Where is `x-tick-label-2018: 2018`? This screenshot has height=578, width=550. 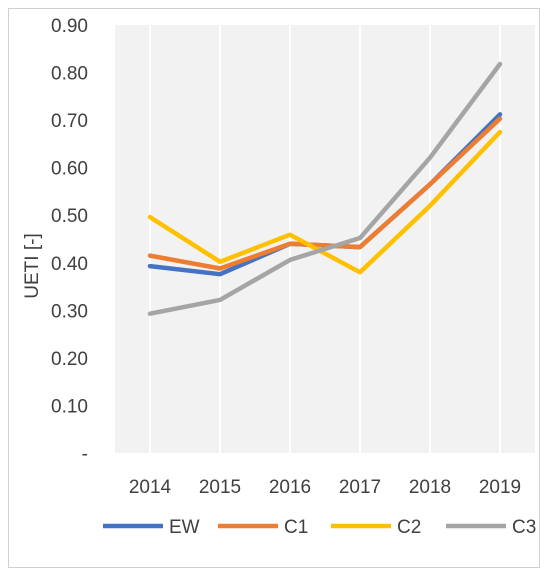
x-tick-label-2018: 2018 is located at coordinates (430, 487).